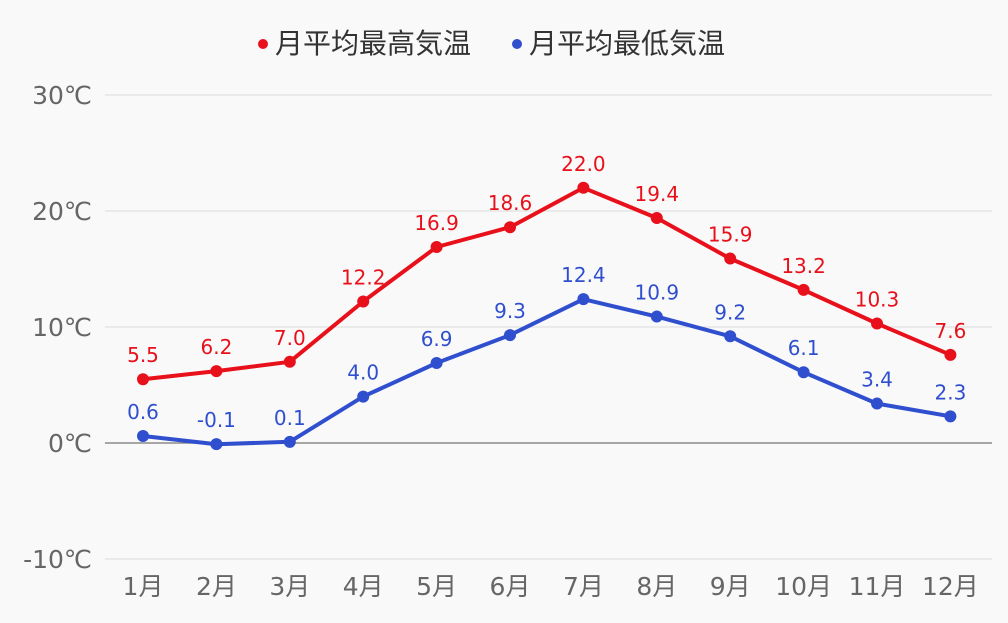  What do you see at coordinates (437, 339) in the screenshot?
I see `data-label: 6.9` at bounding box center [437, 339].